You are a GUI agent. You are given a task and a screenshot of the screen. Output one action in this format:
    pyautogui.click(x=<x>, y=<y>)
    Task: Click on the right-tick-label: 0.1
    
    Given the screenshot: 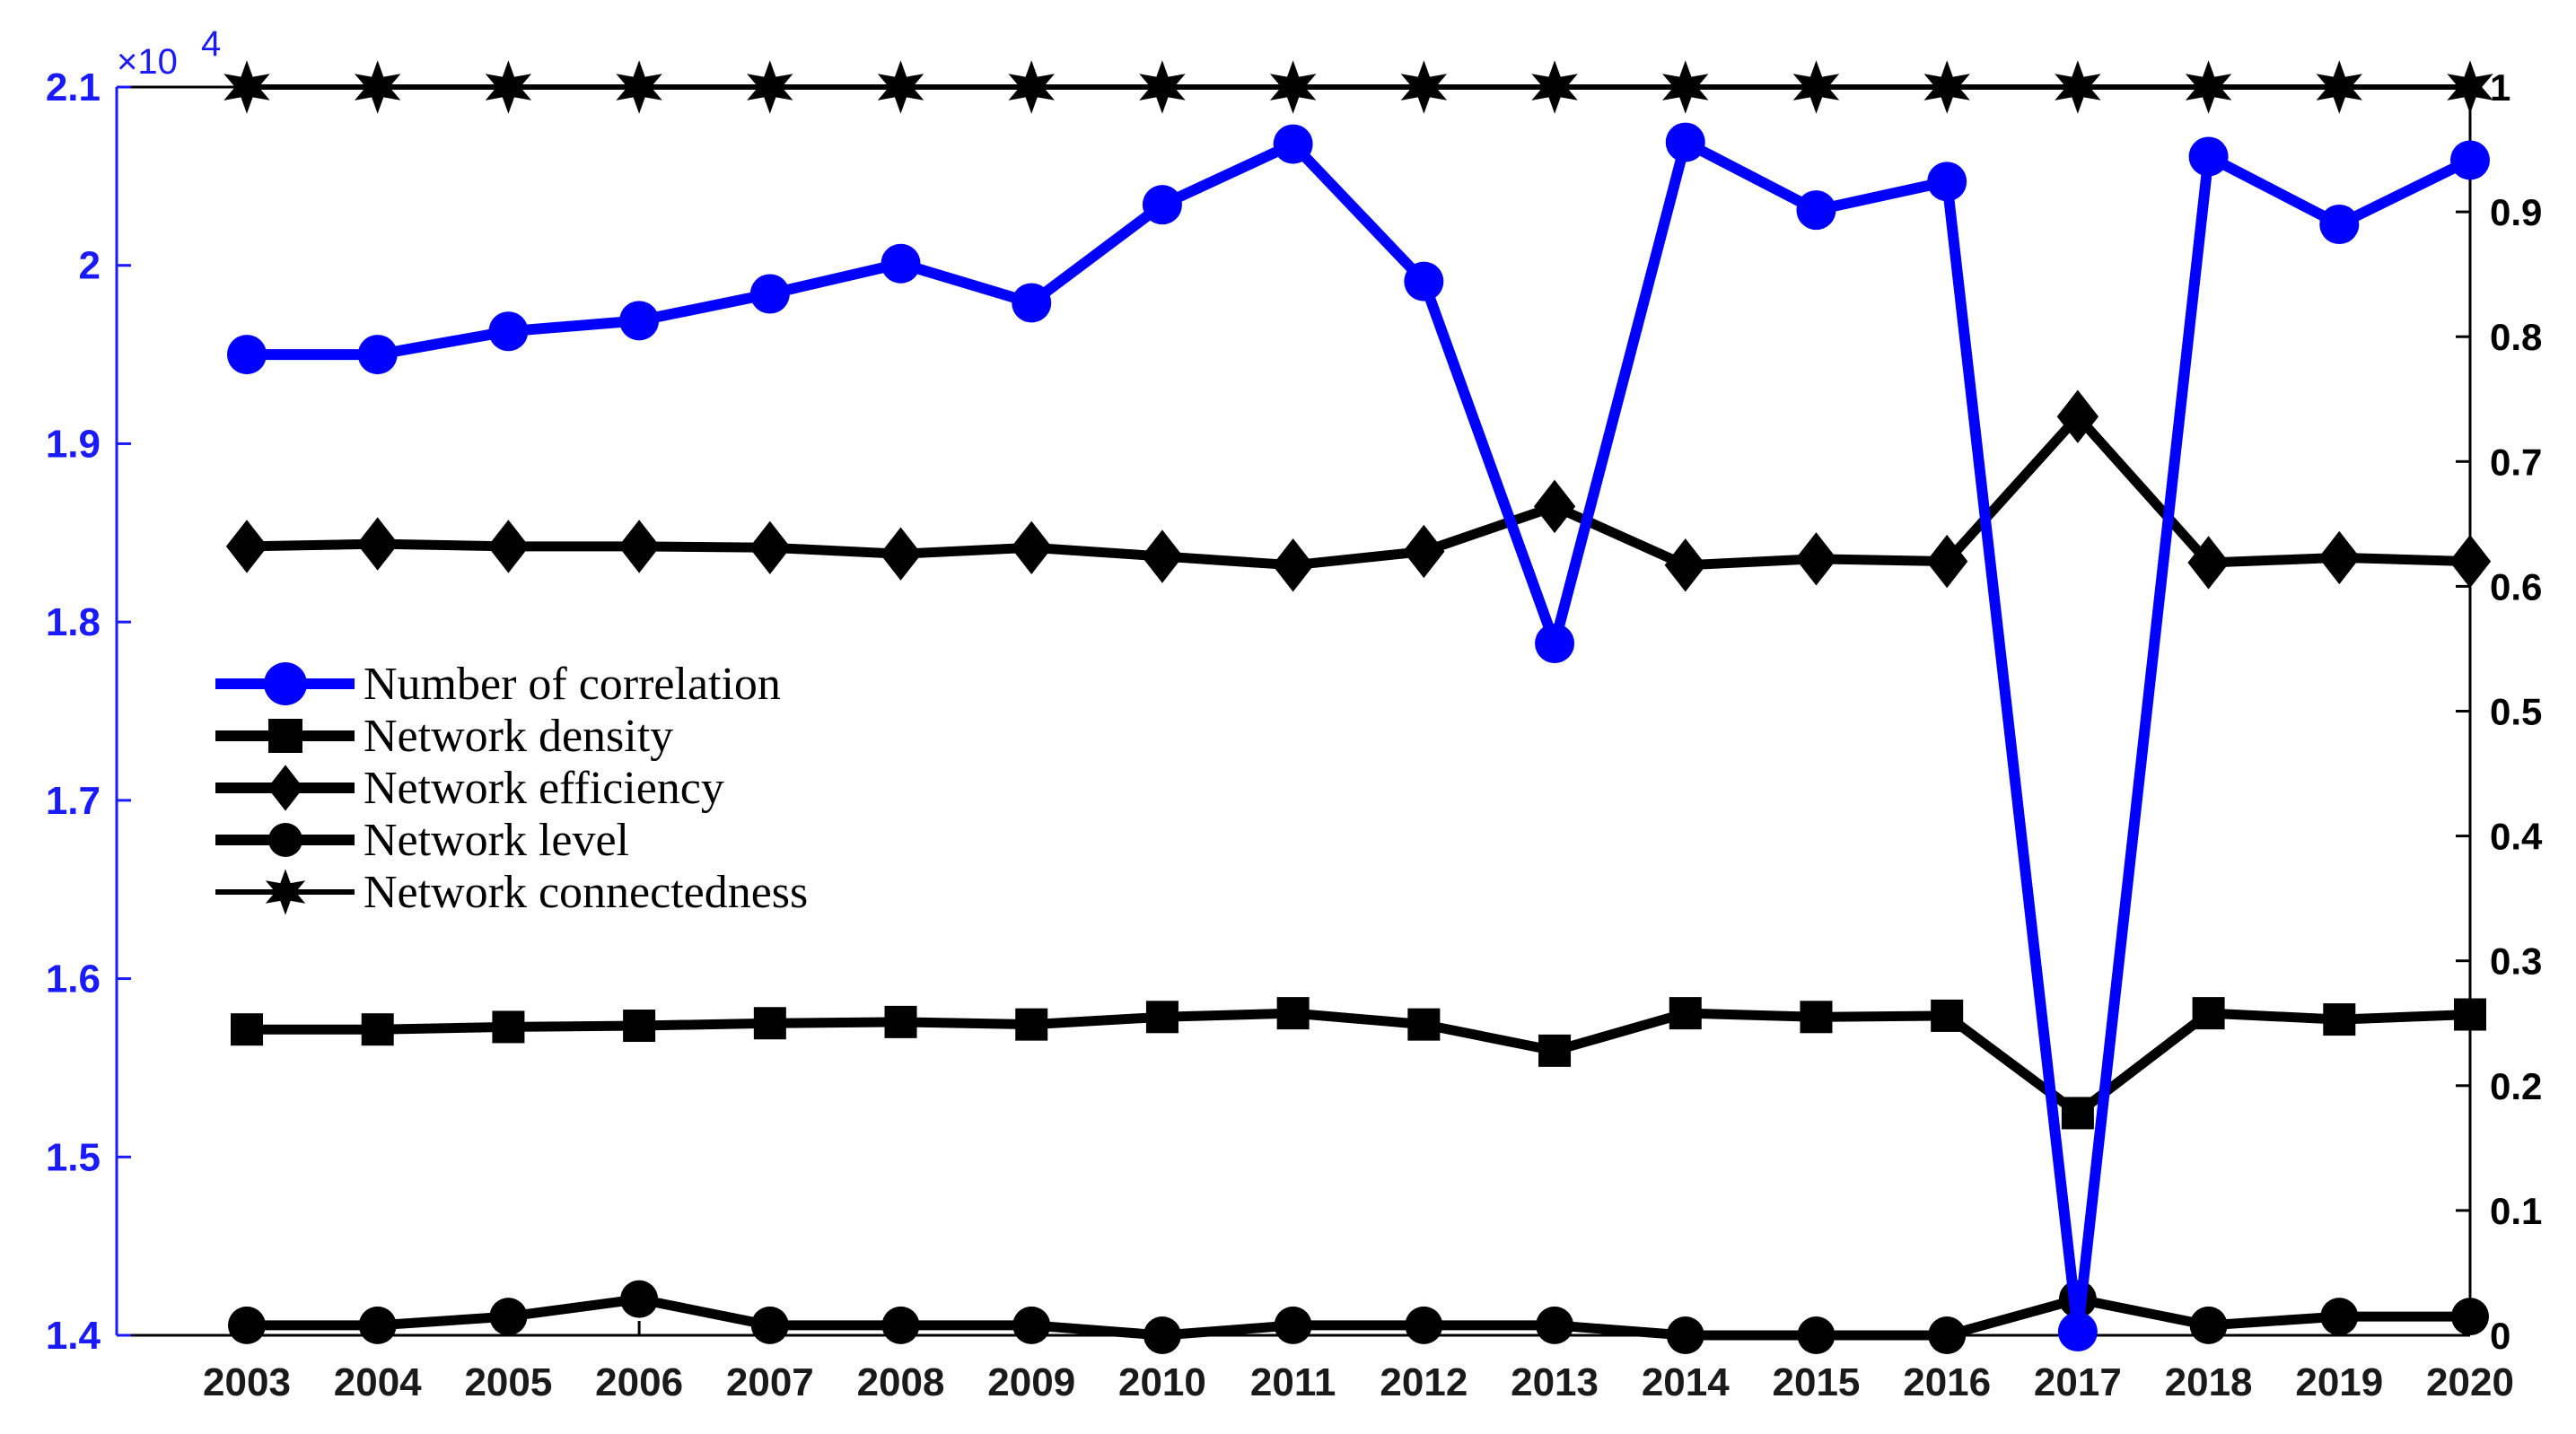 What is the action you would take?
    pyautogui.click(x=2516, y=1211)
    